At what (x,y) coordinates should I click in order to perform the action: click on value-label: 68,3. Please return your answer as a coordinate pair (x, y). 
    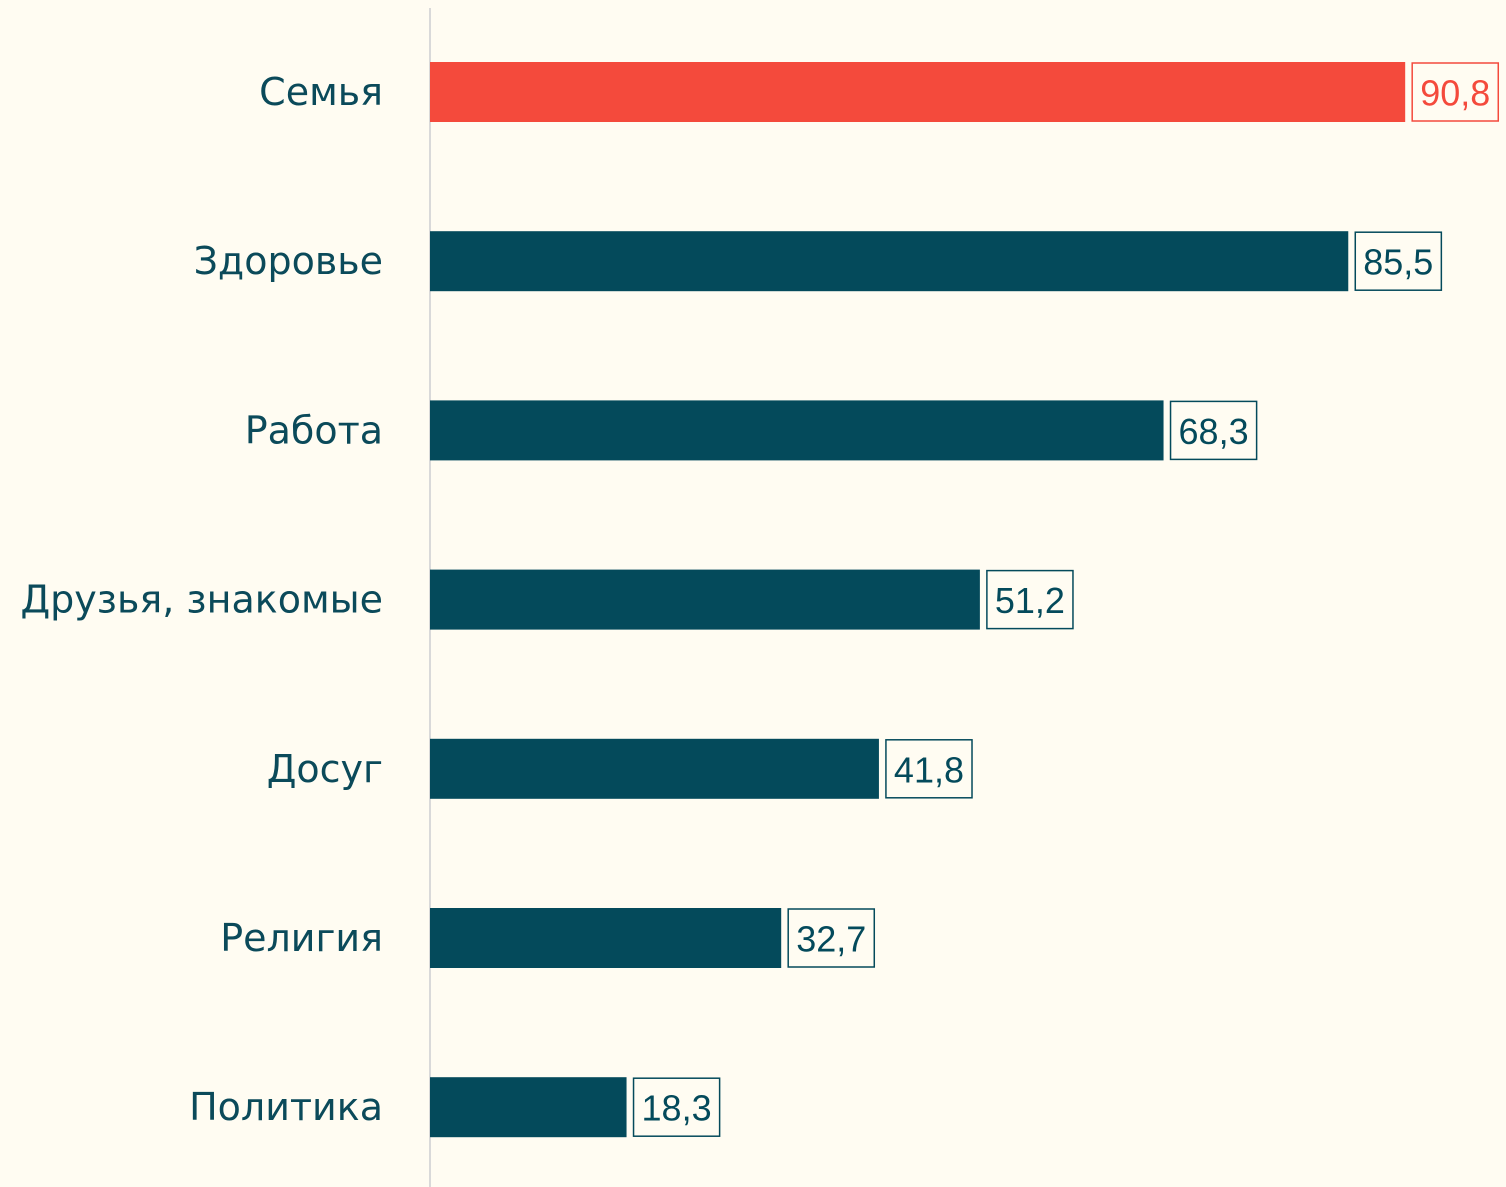
    Looking at the image, I should click on (1214, 431).